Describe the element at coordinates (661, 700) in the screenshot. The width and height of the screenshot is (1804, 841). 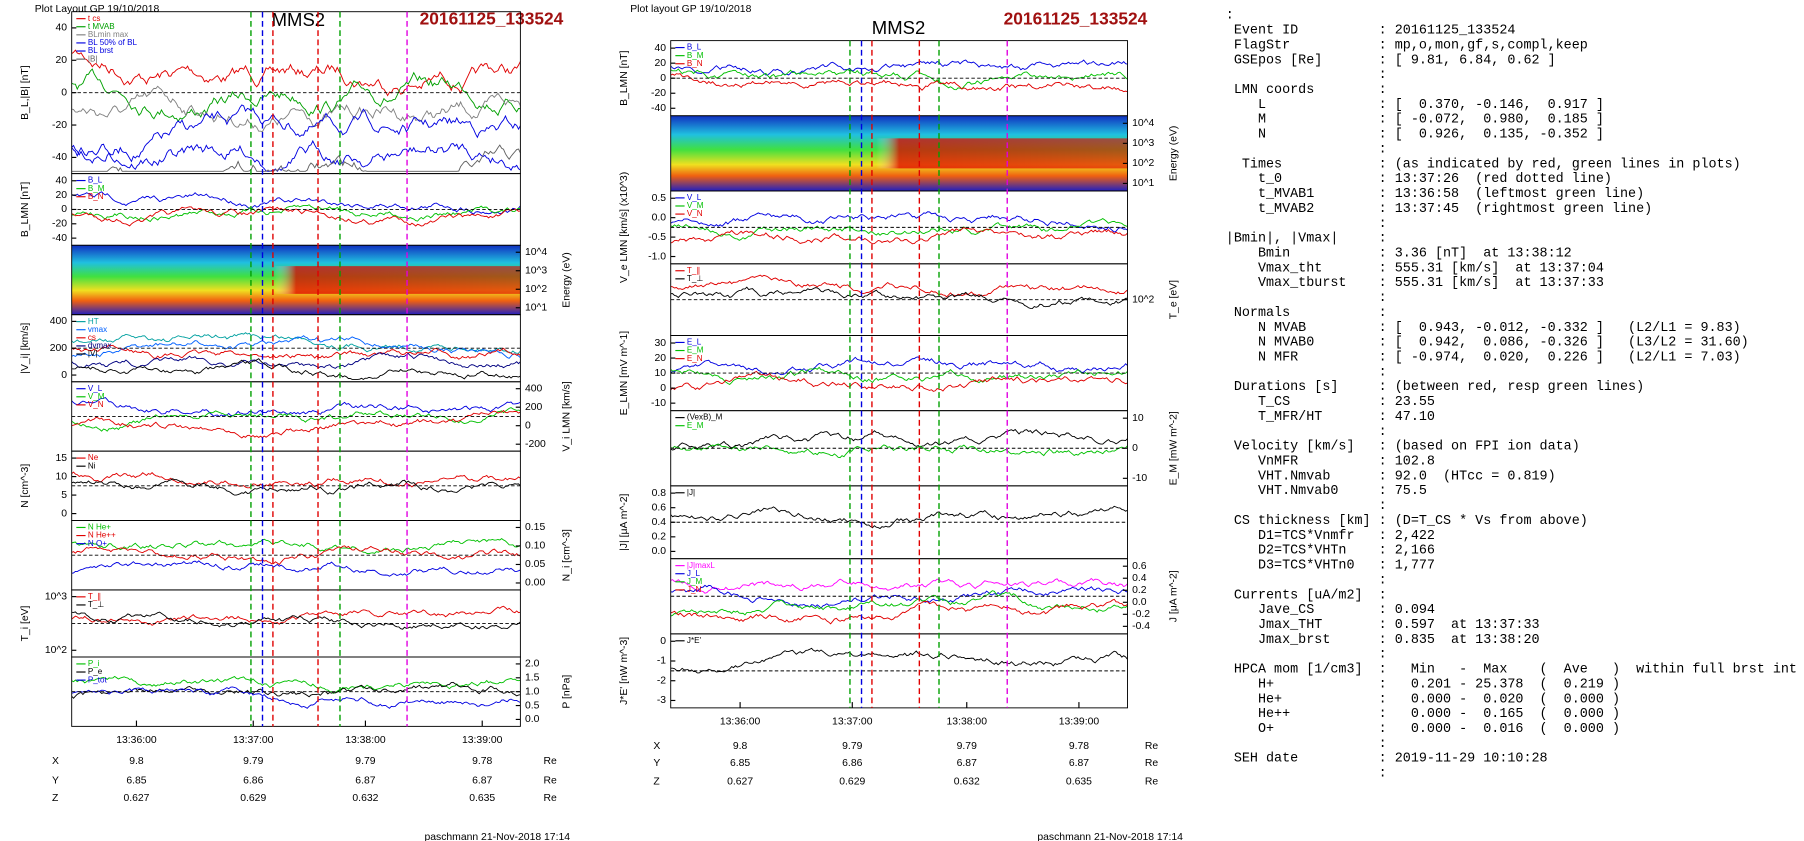
I see `y-tick-label: -3` at that location.